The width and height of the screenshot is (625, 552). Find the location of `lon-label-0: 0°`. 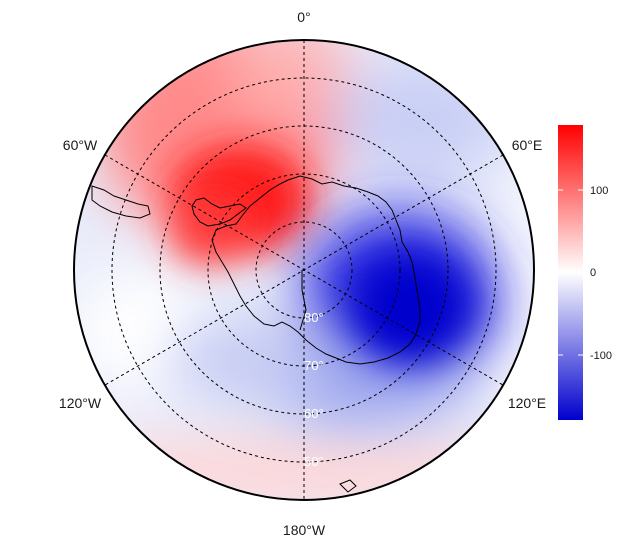

lon-label-0: 0° is located at coordinates (303, 17).